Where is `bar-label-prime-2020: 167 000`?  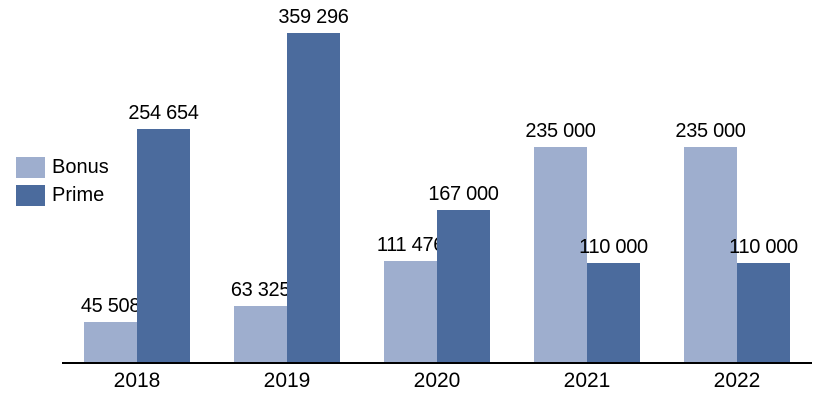
bar-label-prime-2020: 167 000 is located at coordinates (463, 194).